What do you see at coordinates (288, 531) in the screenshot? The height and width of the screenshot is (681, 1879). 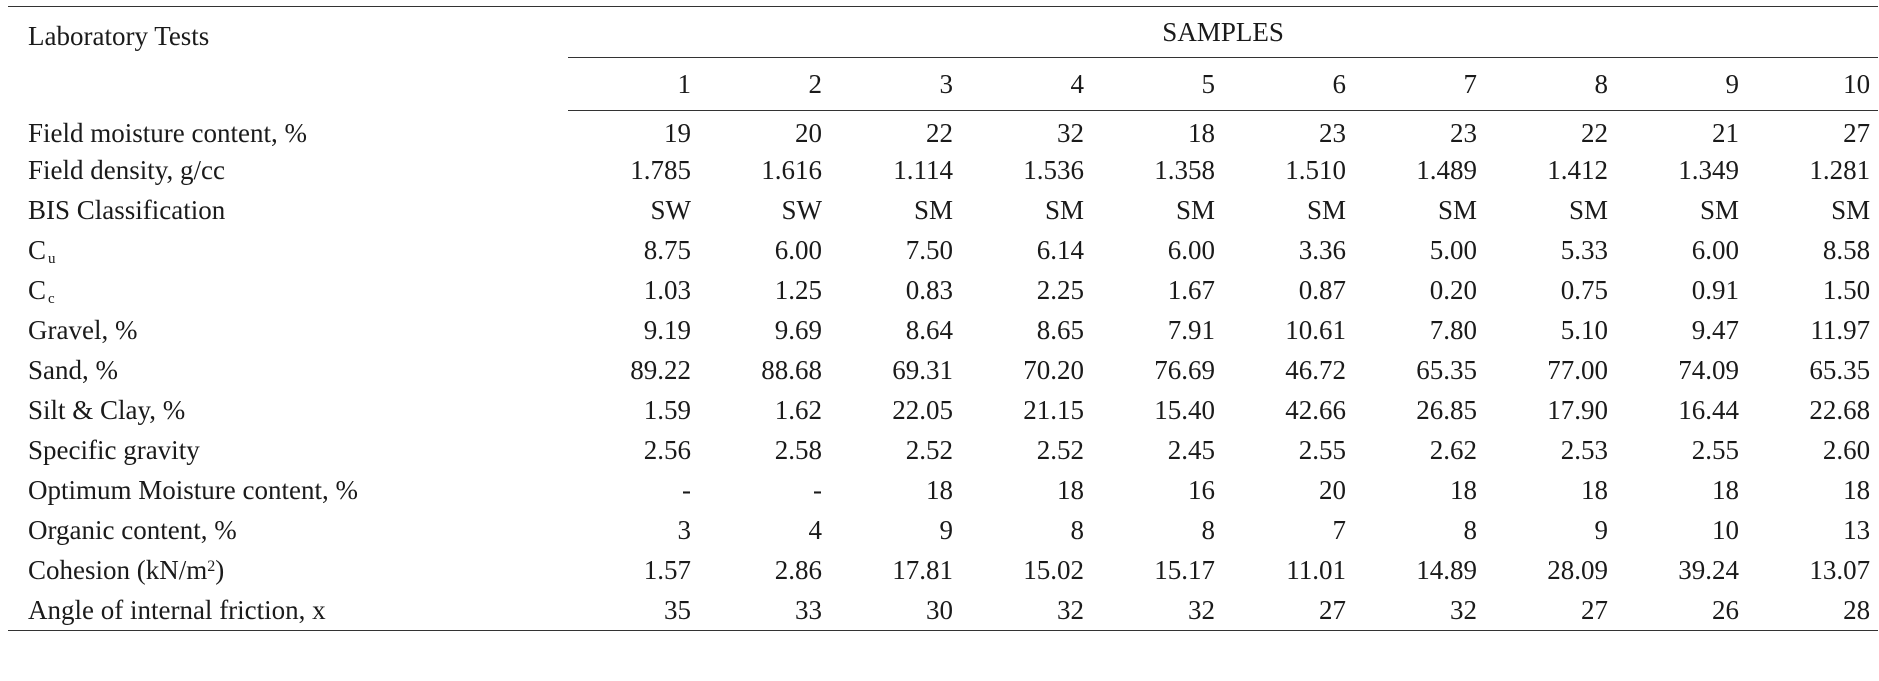 I see `row-label: Organic content, %` at bounding box center [288, 531].